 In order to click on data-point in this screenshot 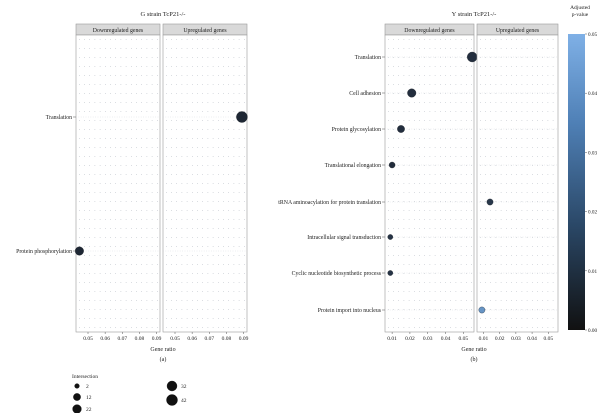, I will do `click(401, 129)`.